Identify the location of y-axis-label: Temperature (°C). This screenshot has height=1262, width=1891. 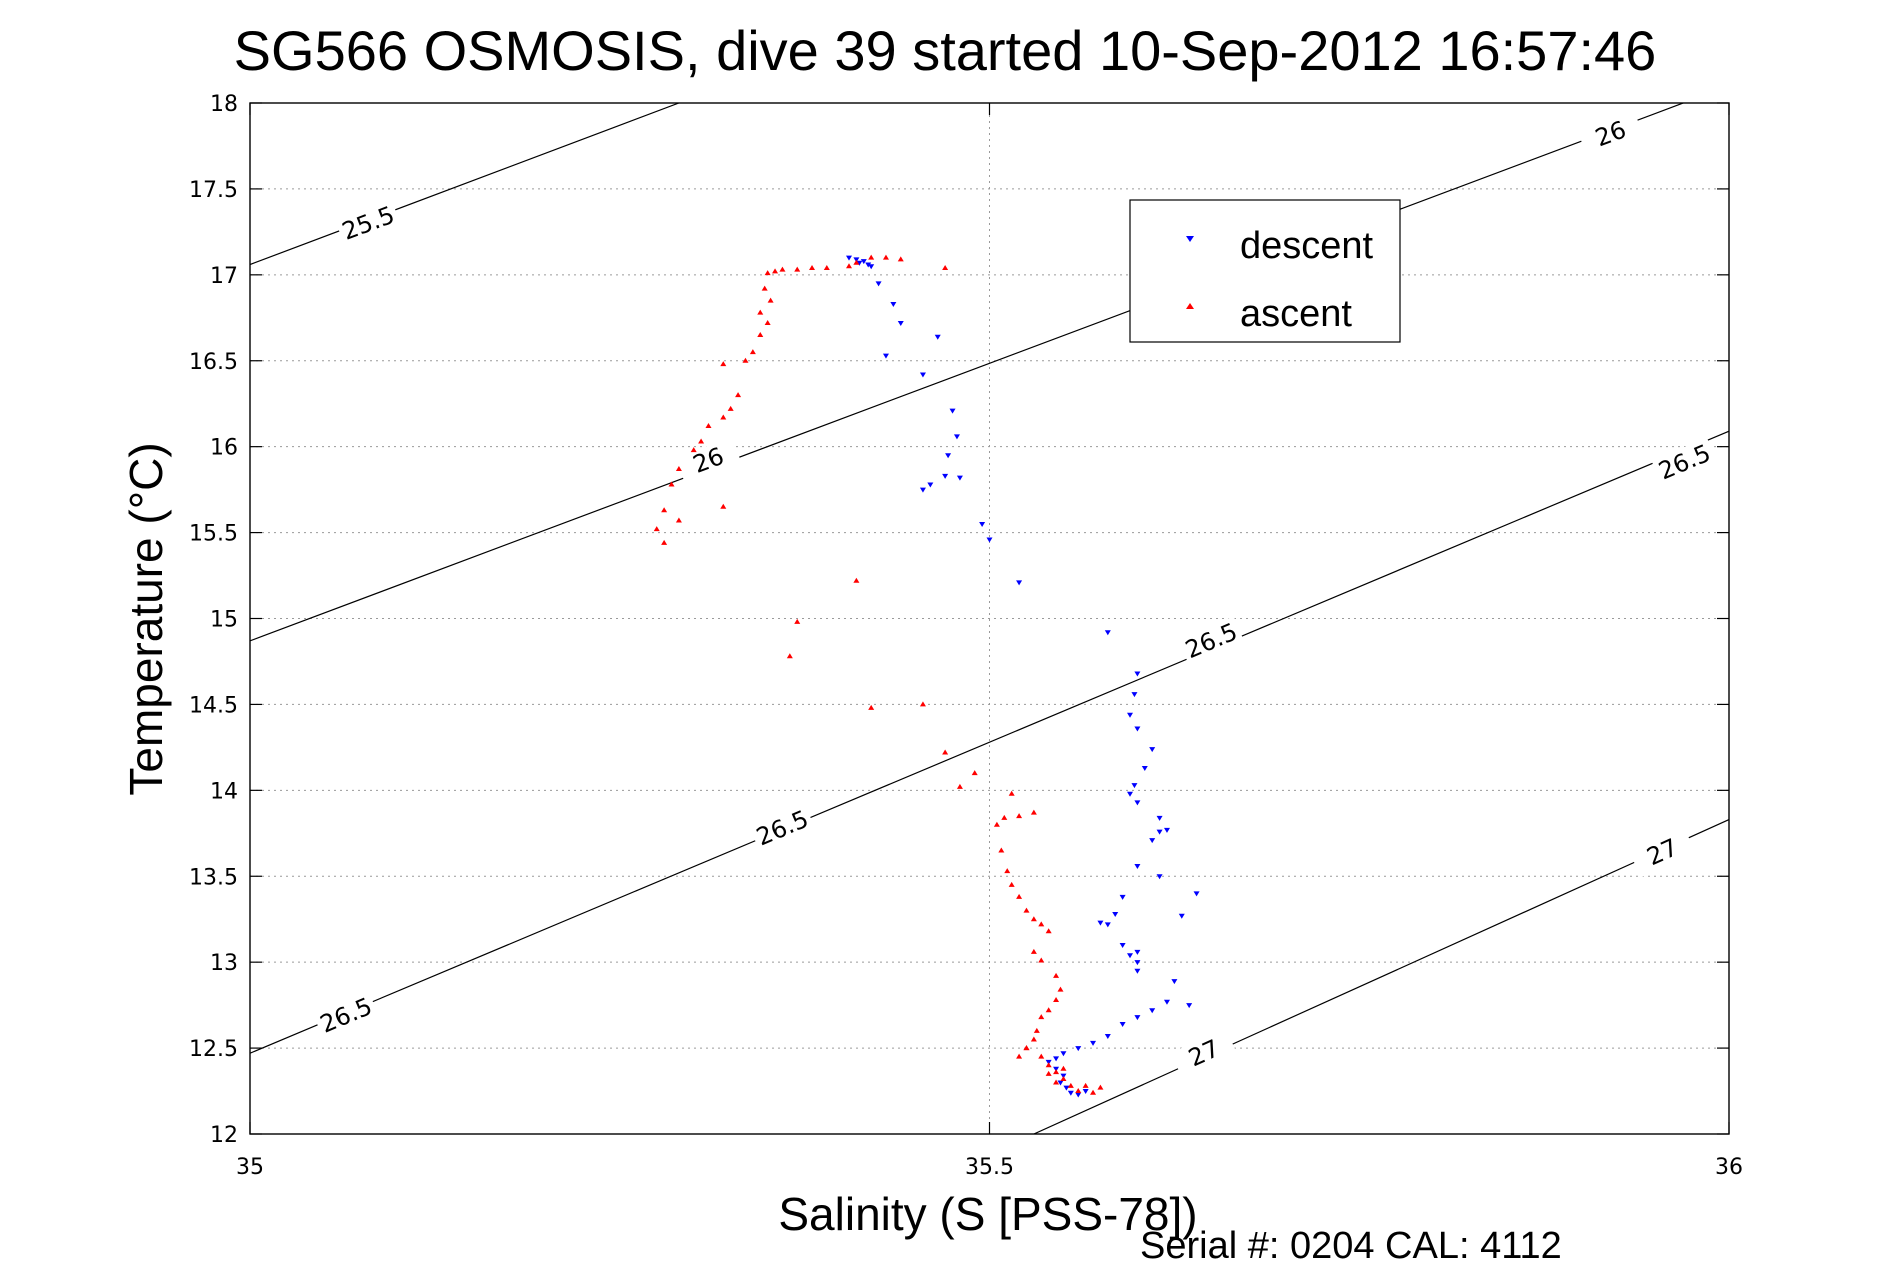
(146, 618).